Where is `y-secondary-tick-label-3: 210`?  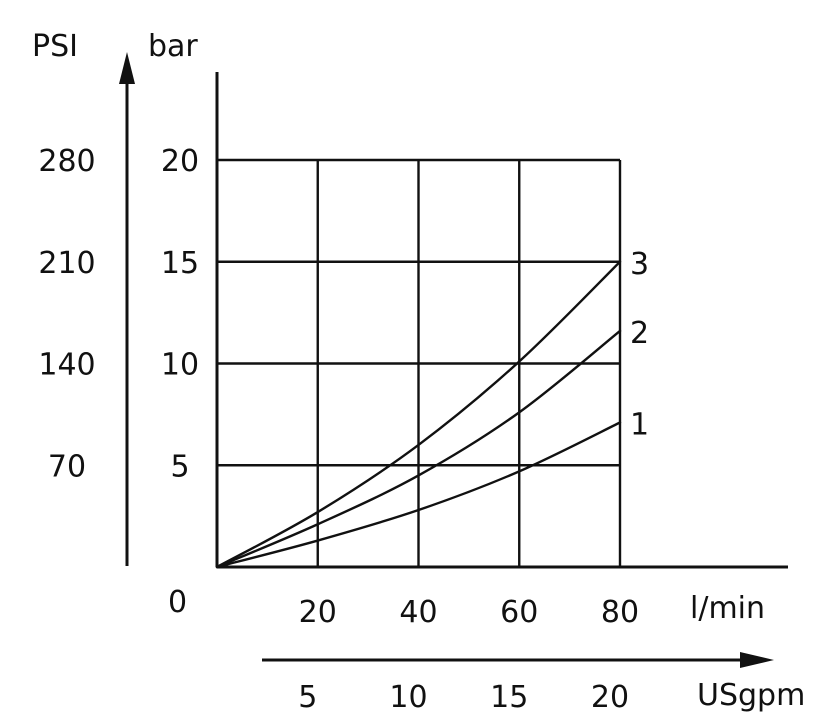 y-secondary-tick-label-3: 210 is located at coordinates (66, 263).